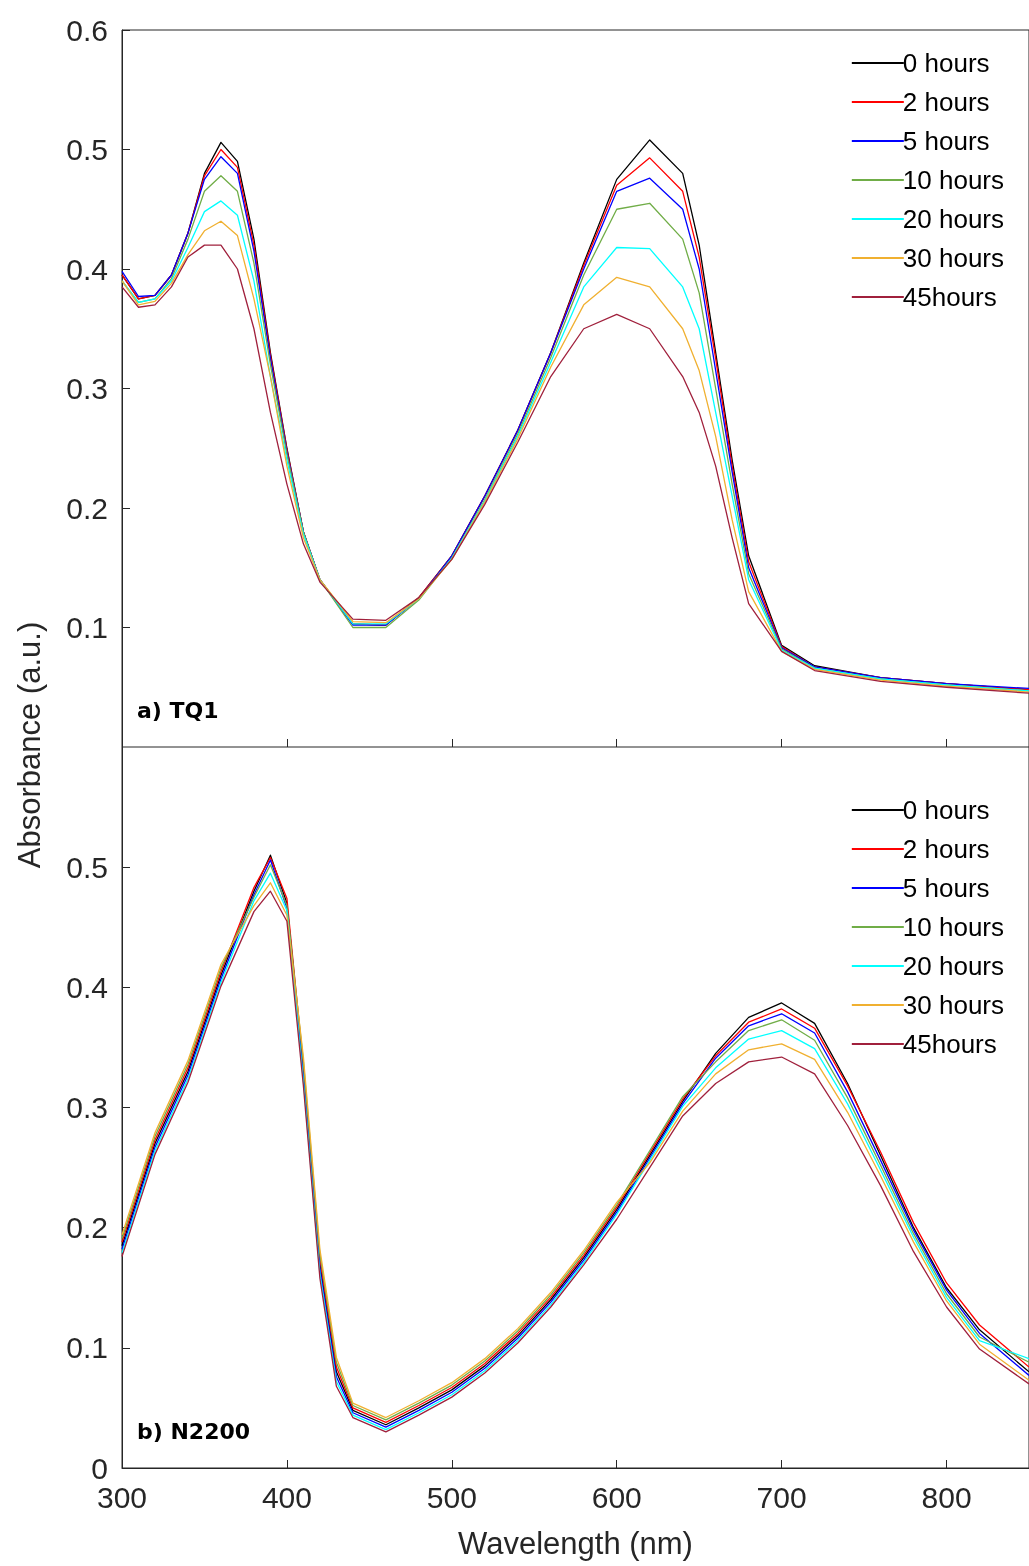 This screenshot has height=1566, width=1029. Describe the element at coordinates (30, 745) in the screenshot. I see `y-axis-title: Absorbance (a.u.)` at that location.